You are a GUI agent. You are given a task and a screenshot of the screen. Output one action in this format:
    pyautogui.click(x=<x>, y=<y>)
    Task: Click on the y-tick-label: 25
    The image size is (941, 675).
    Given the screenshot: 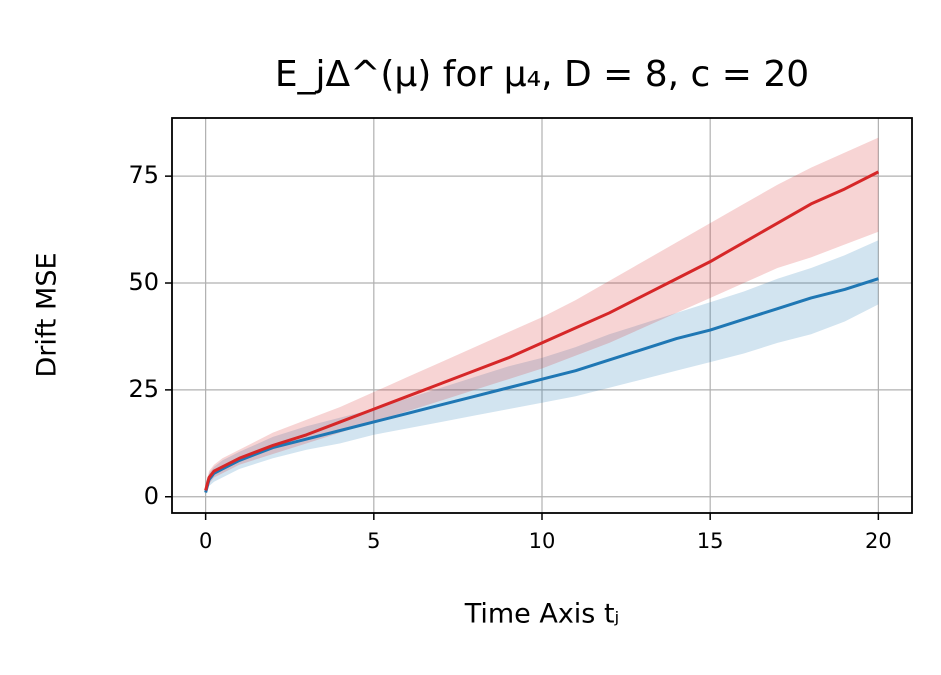 What is the action you would take?
    pyautogui.click(x=143, y=389)
    